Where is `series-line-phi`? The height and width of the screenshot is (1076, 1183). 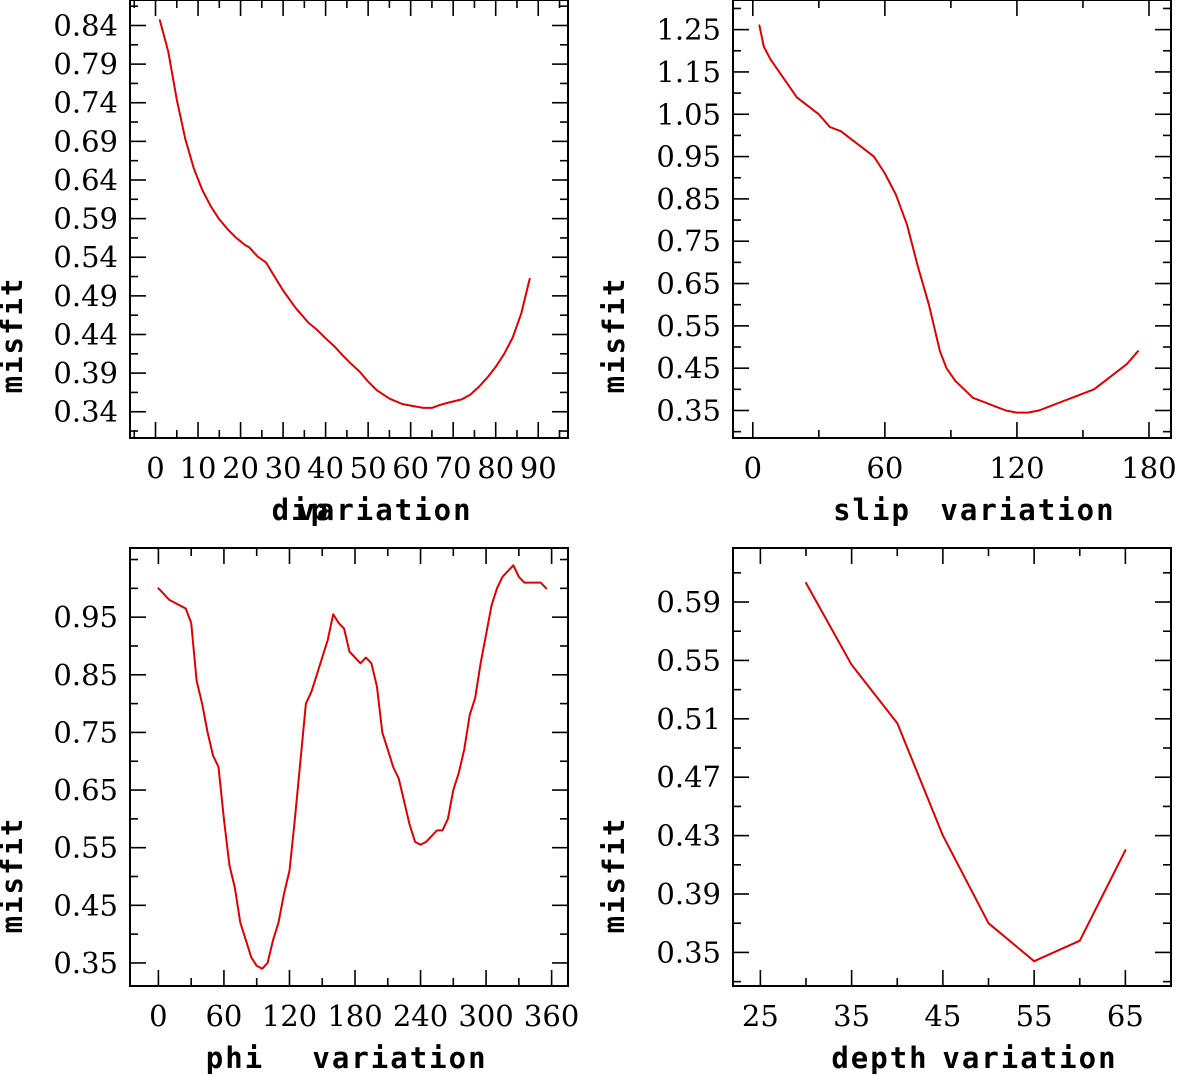
series-line-phi is located at coordinates (352, 767).